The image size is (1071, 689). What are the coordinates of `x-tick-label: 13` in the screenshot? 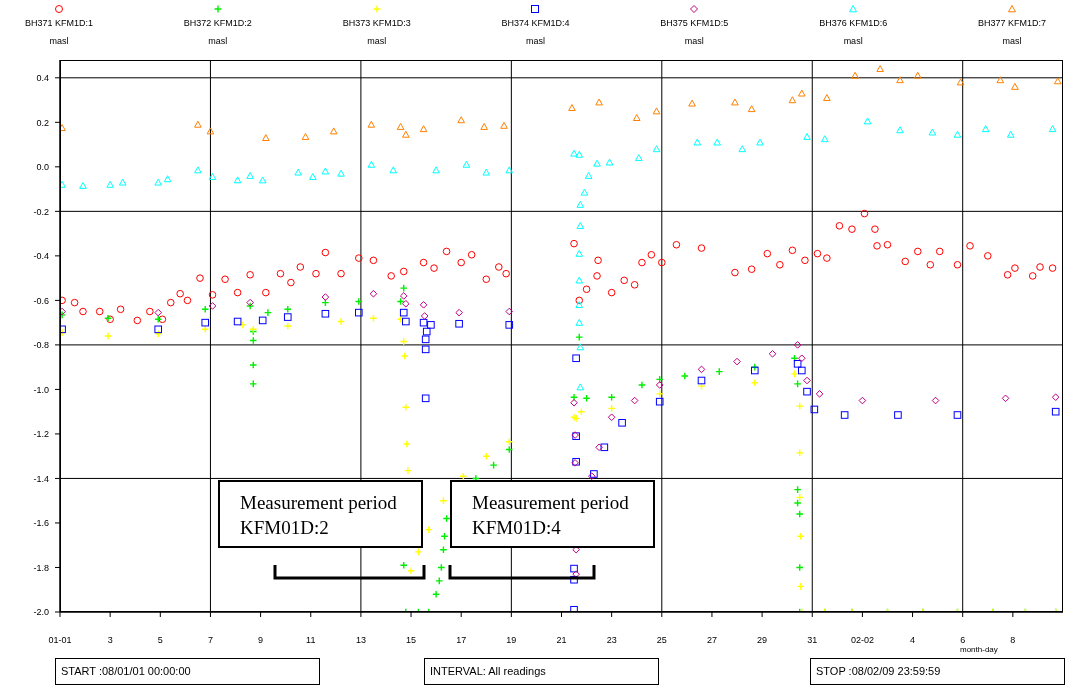 It's located at (360, 640).